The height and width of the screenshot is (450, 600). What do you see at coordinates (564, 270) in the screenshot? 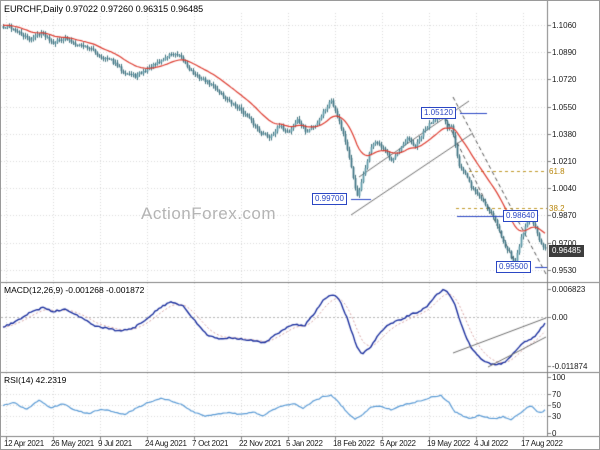
I see `price-axis-tick: 0.9530` at bounding box center [564, 270].